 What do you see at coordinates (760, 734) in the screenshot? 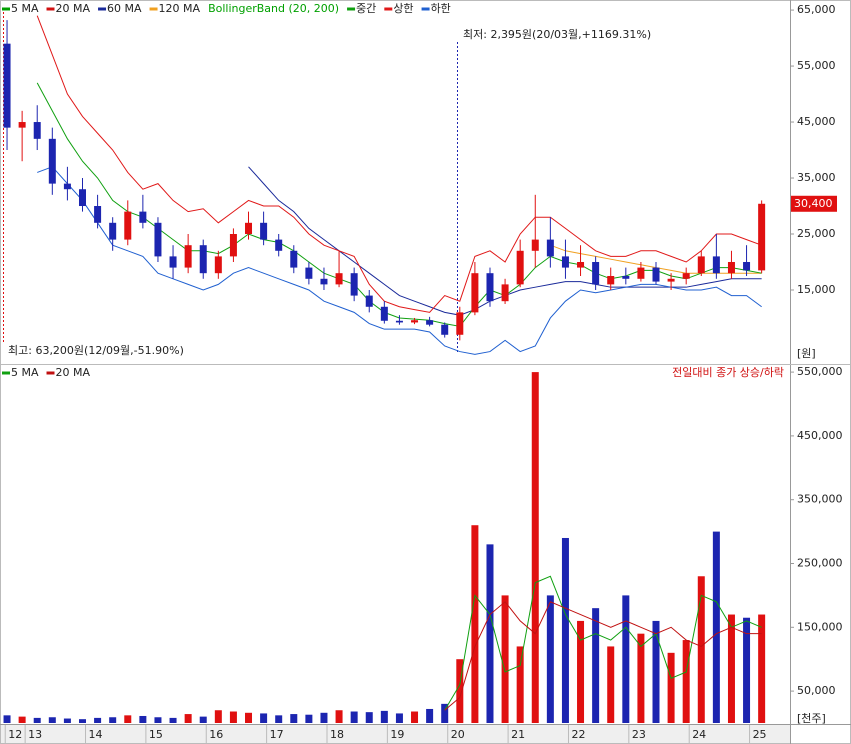
I see `x-tick-label: 25` at bounding box center [760, 734].